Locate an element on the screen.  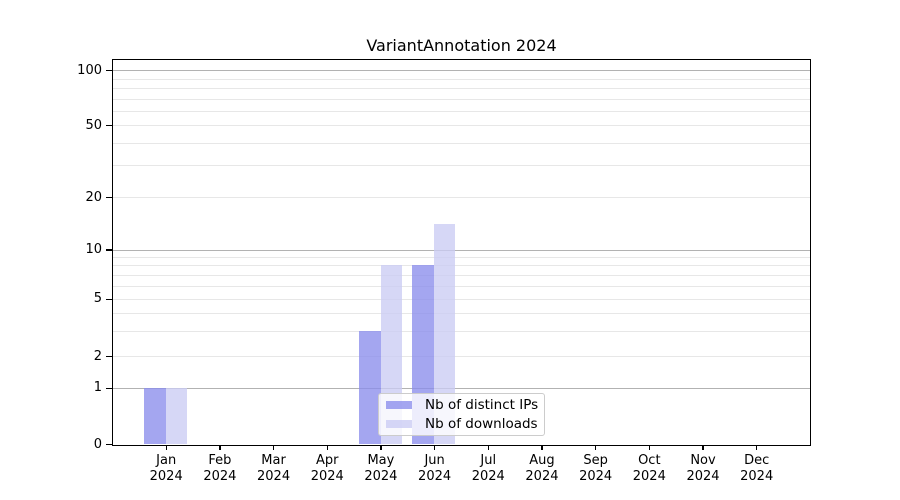
y-axis-label-100: 100 is located at coordinates (89, 70).